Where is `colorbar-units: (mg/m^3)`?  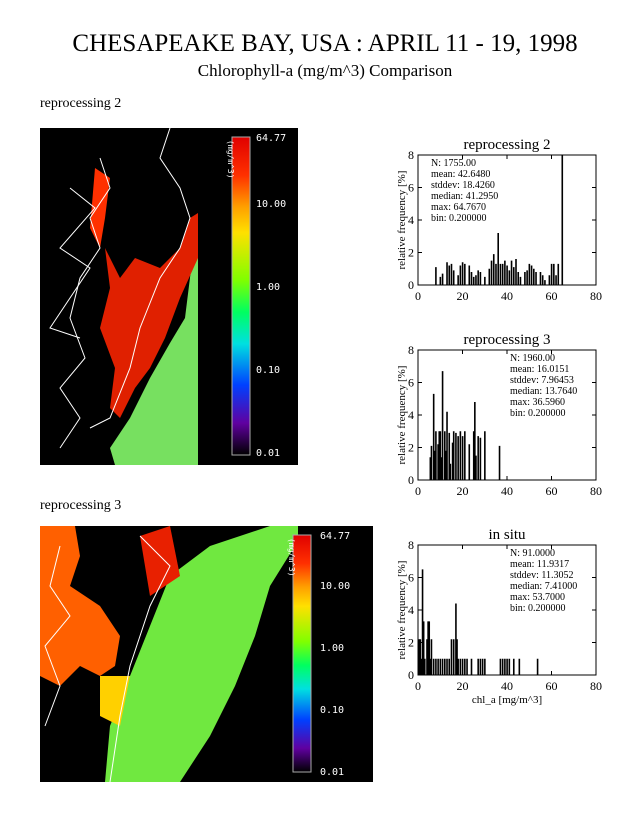 colorbar-units: (mg/m^3) is located at coordinates (291, 557).